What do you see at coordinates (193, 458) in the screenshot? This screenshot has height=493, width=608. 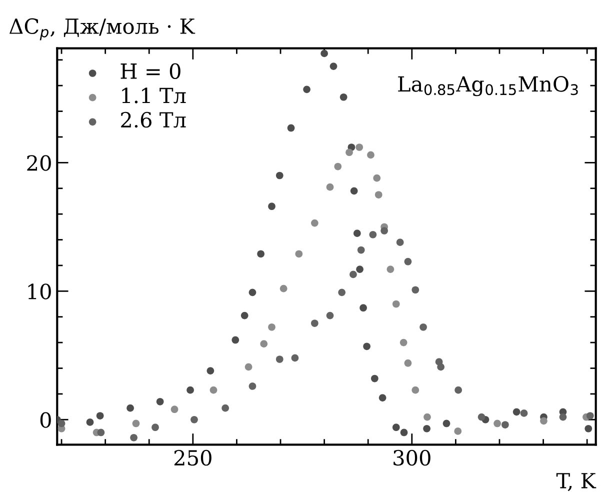 I see `x-tick-label: 250` at bounding box center [193, 458].